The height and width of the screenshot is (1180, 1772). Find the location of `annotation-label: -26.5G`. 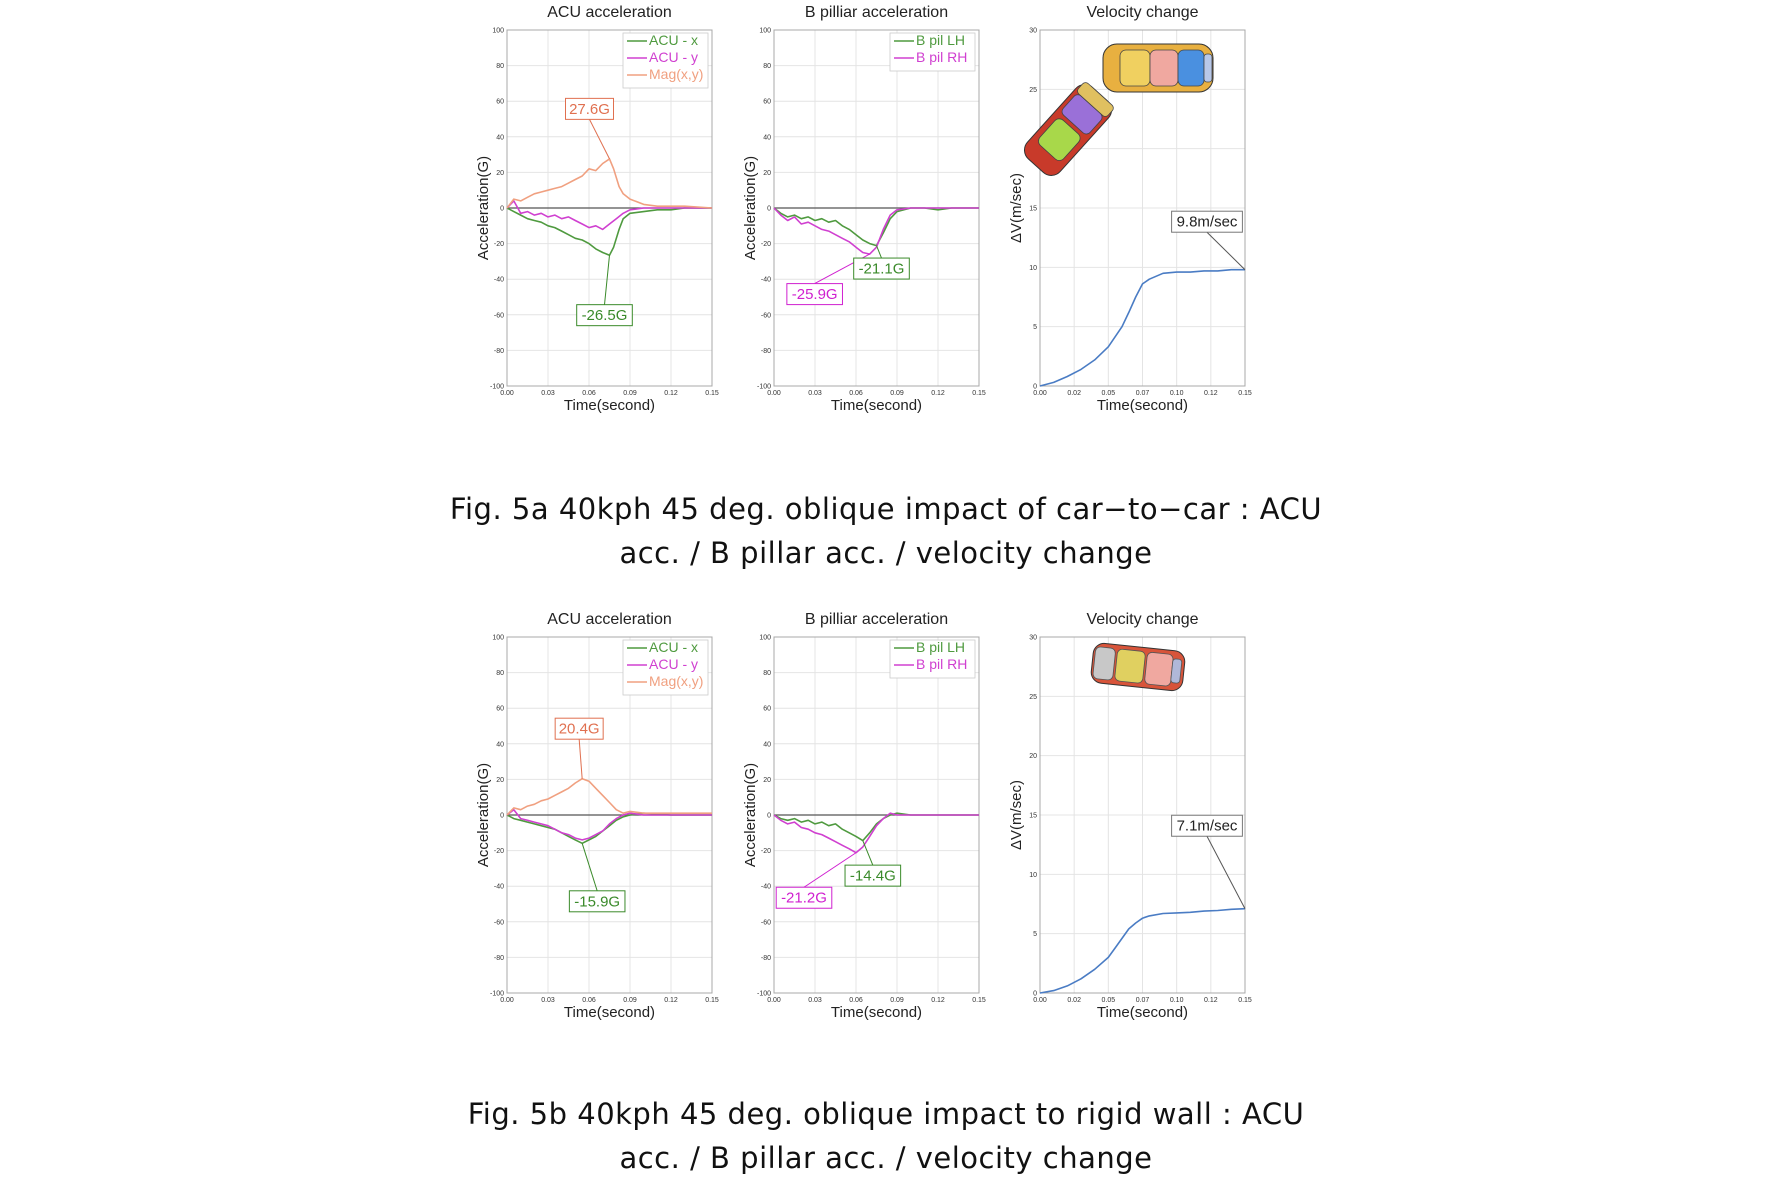

annotation-label: -26.5G is located at coordinates (605, 315).